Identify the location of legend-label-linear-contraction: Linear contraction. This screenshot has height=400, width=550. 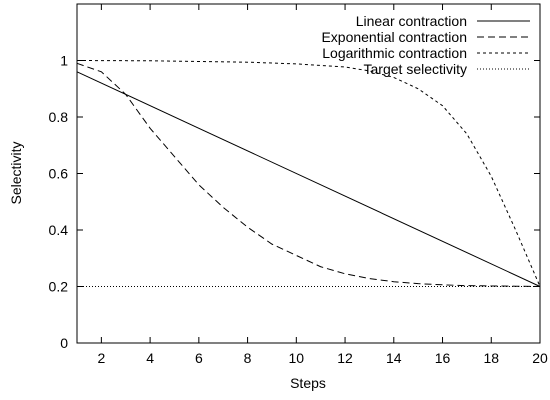
(411, 21).